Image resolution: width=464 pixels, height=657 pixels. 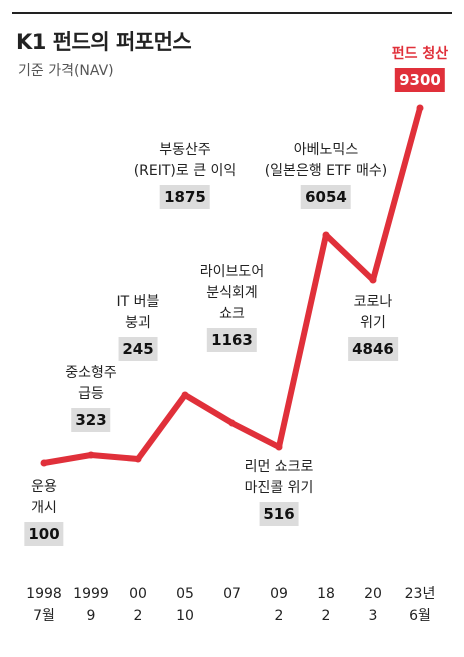 What do you see at coordinates (185, 197) in the screenshot?
I see `value-label: 1875` at bounding box center [185, 197].